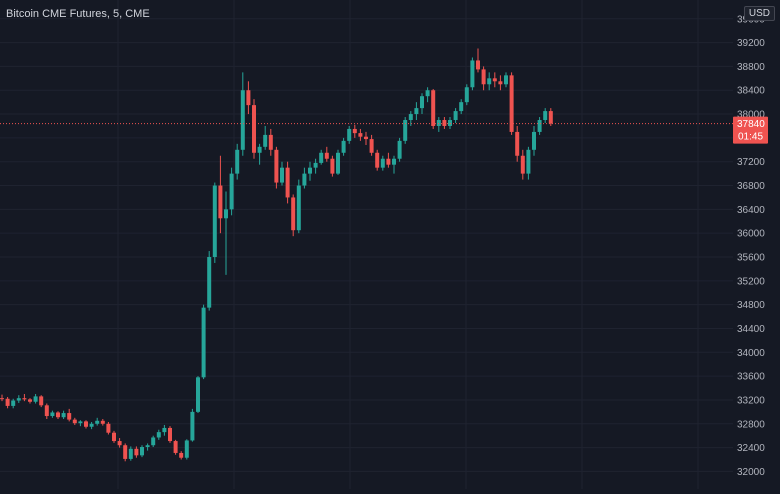 The height and width of the screenshot is (494, 780). Describe the element at coordinates (751, 91) in the screenshot. I see `y-tick-label: 38400` at that location.